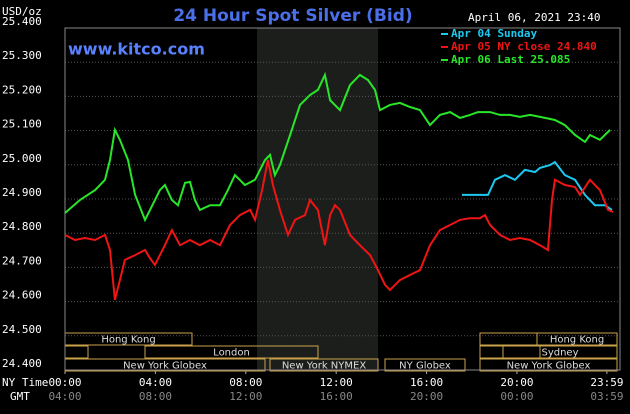 The width and height of the screenshot is (630, 414). I want to click on legend-label: Apr 06 Last 25.085, so click(510, 59).